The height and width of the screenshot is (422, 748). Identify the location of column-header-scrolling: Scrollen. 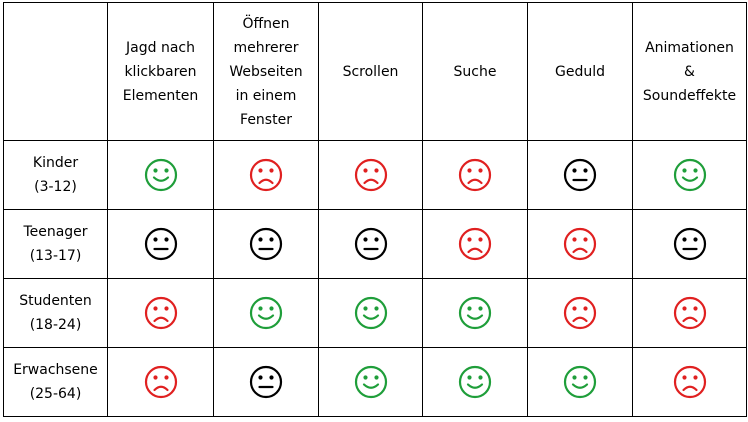
(370, 71).